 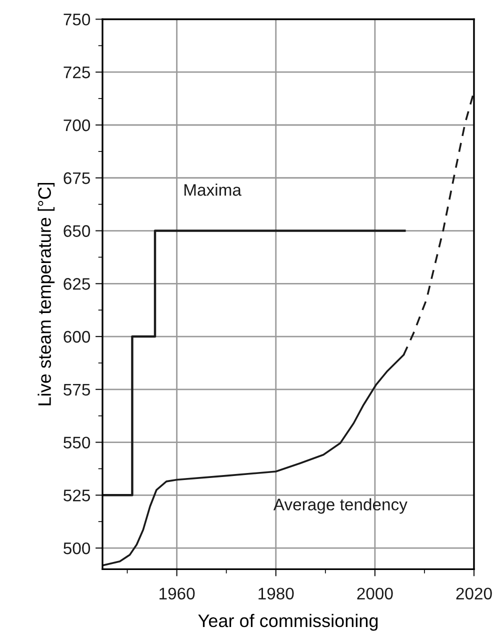 What do you see at coordinates (77, 496) in the screenshot?
I see `y-tick-label: 525` at bounding box center [77, 496].